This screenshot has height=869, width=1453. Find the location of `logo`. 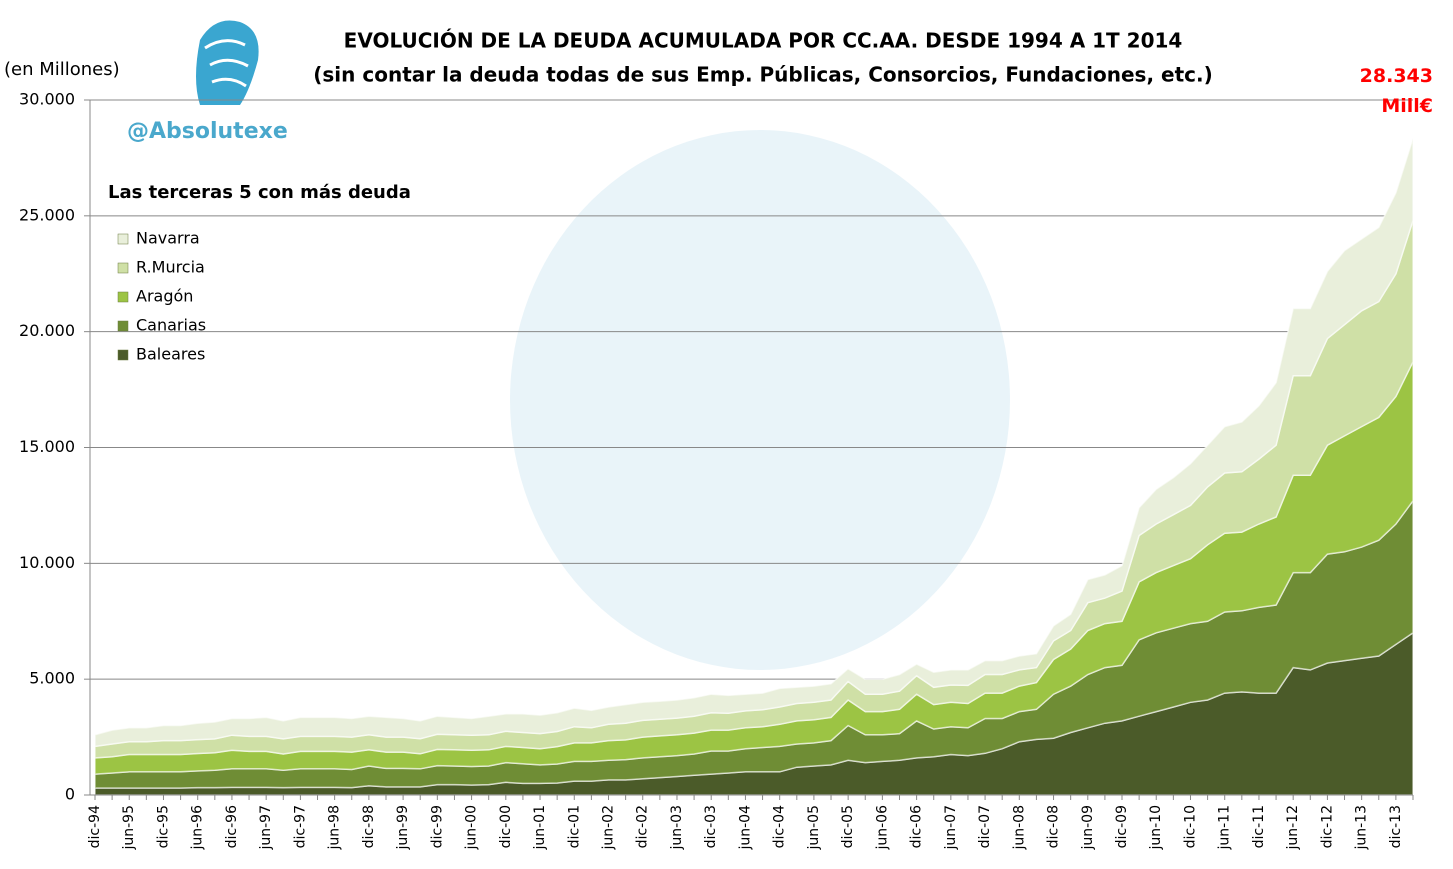

logo is located at coordinates (227, 62).